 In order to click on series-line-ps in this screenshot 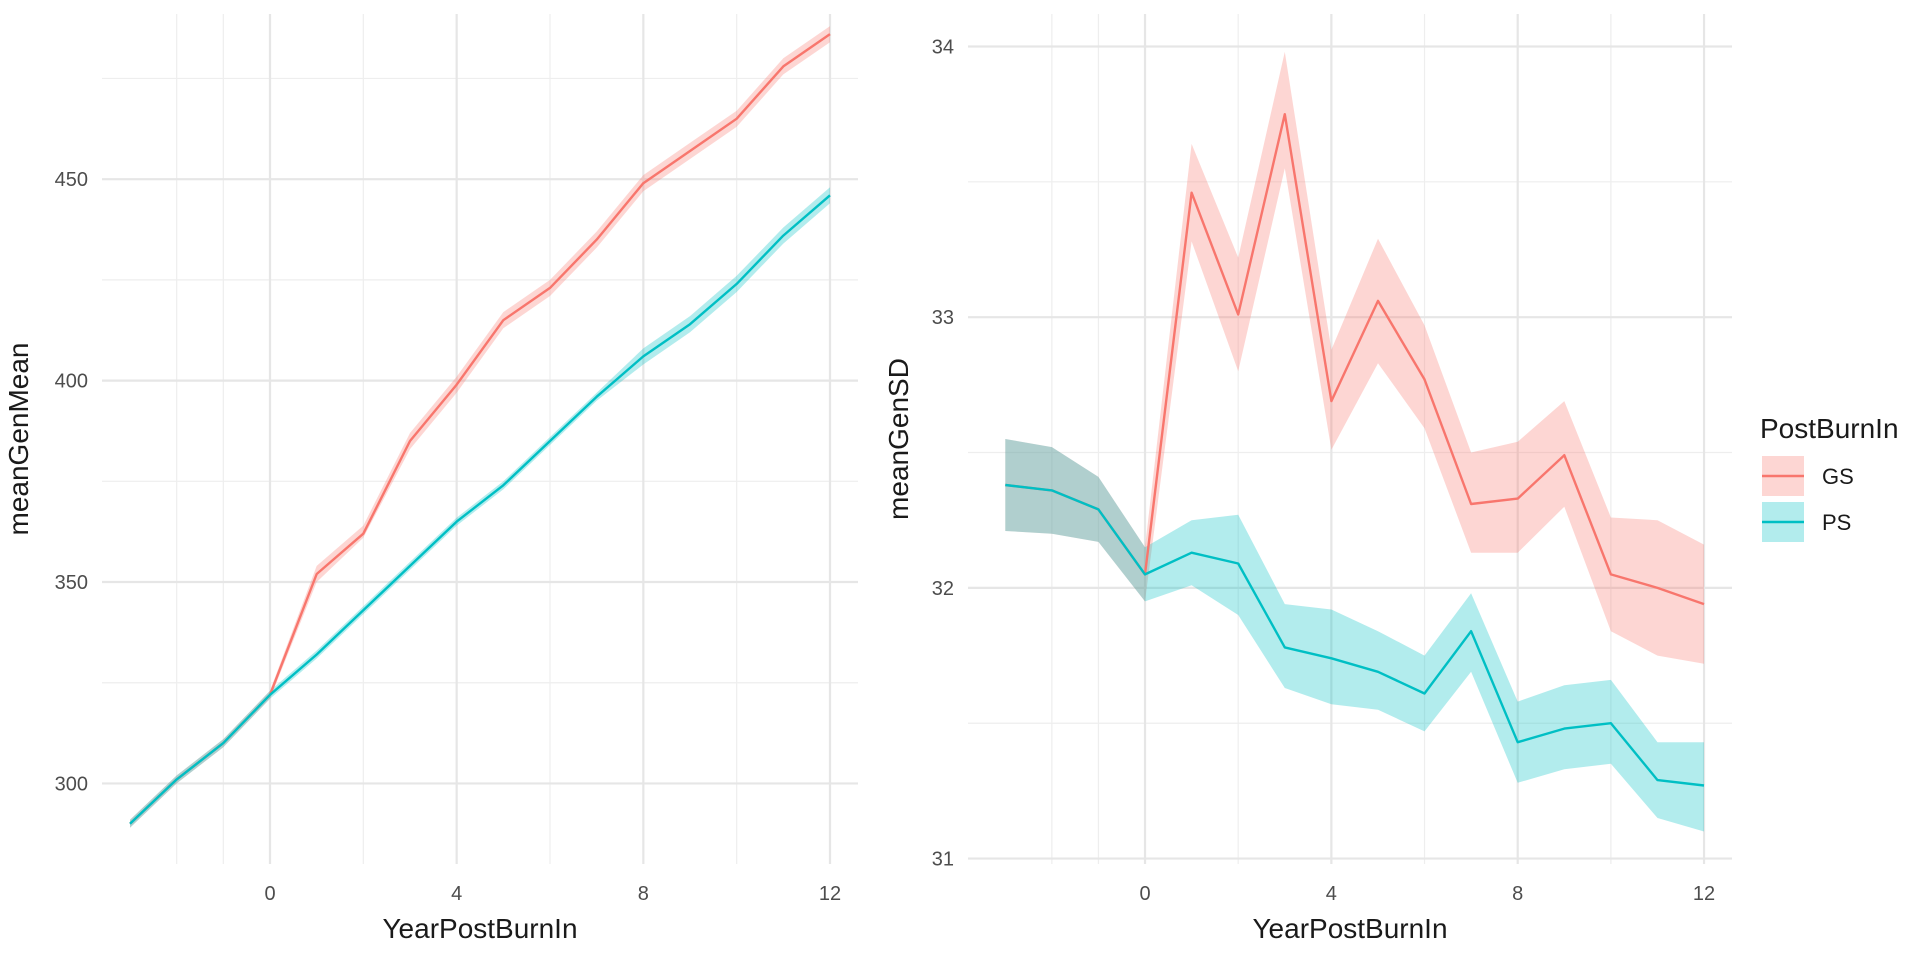, I will do `click(1355, 635)`.